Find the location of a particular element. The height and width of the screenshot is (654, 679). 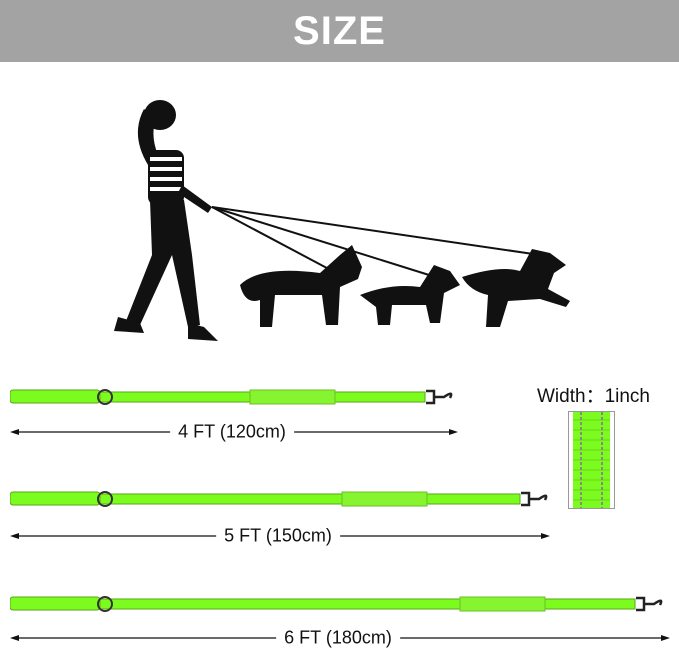

header-banner: SIZE is located at coordinates (339, 31).